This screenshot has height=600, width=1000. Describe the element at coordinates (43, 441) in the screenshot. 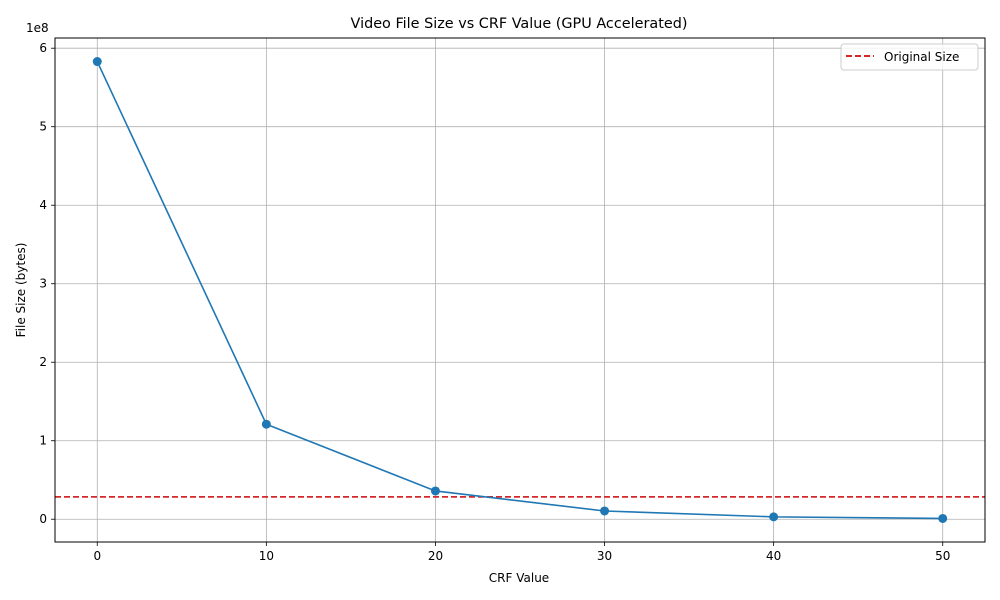

I see `y-tick-label: 1` at that location.